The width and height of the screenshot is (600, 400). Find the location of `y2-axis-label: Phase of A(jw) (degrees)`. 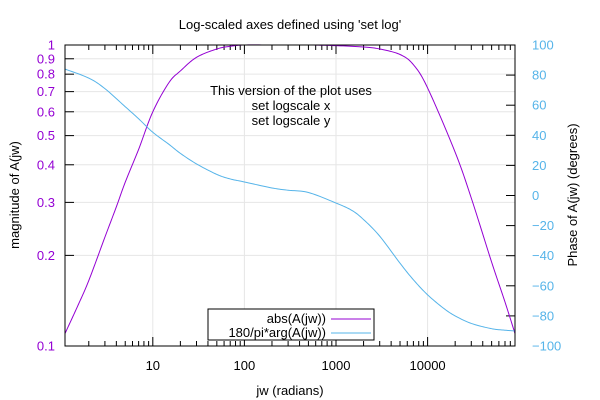

y2-axis-label: Phase of A(jw) (degrees) is located at coordinates (572, 194).